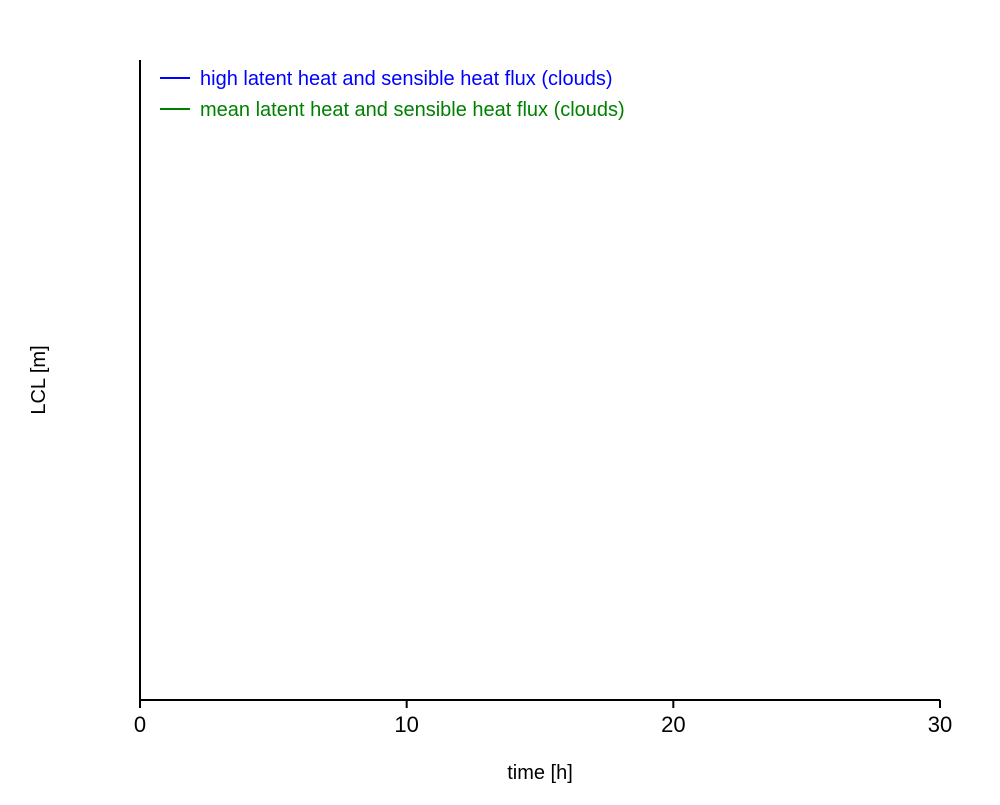 Image resolution: width=1000 pixels, height=805 pixels. What do you see at coordinates (540, 773) in the screenshot?
I see `x-axis-label: time [h]` at bounding box center [540, 773].